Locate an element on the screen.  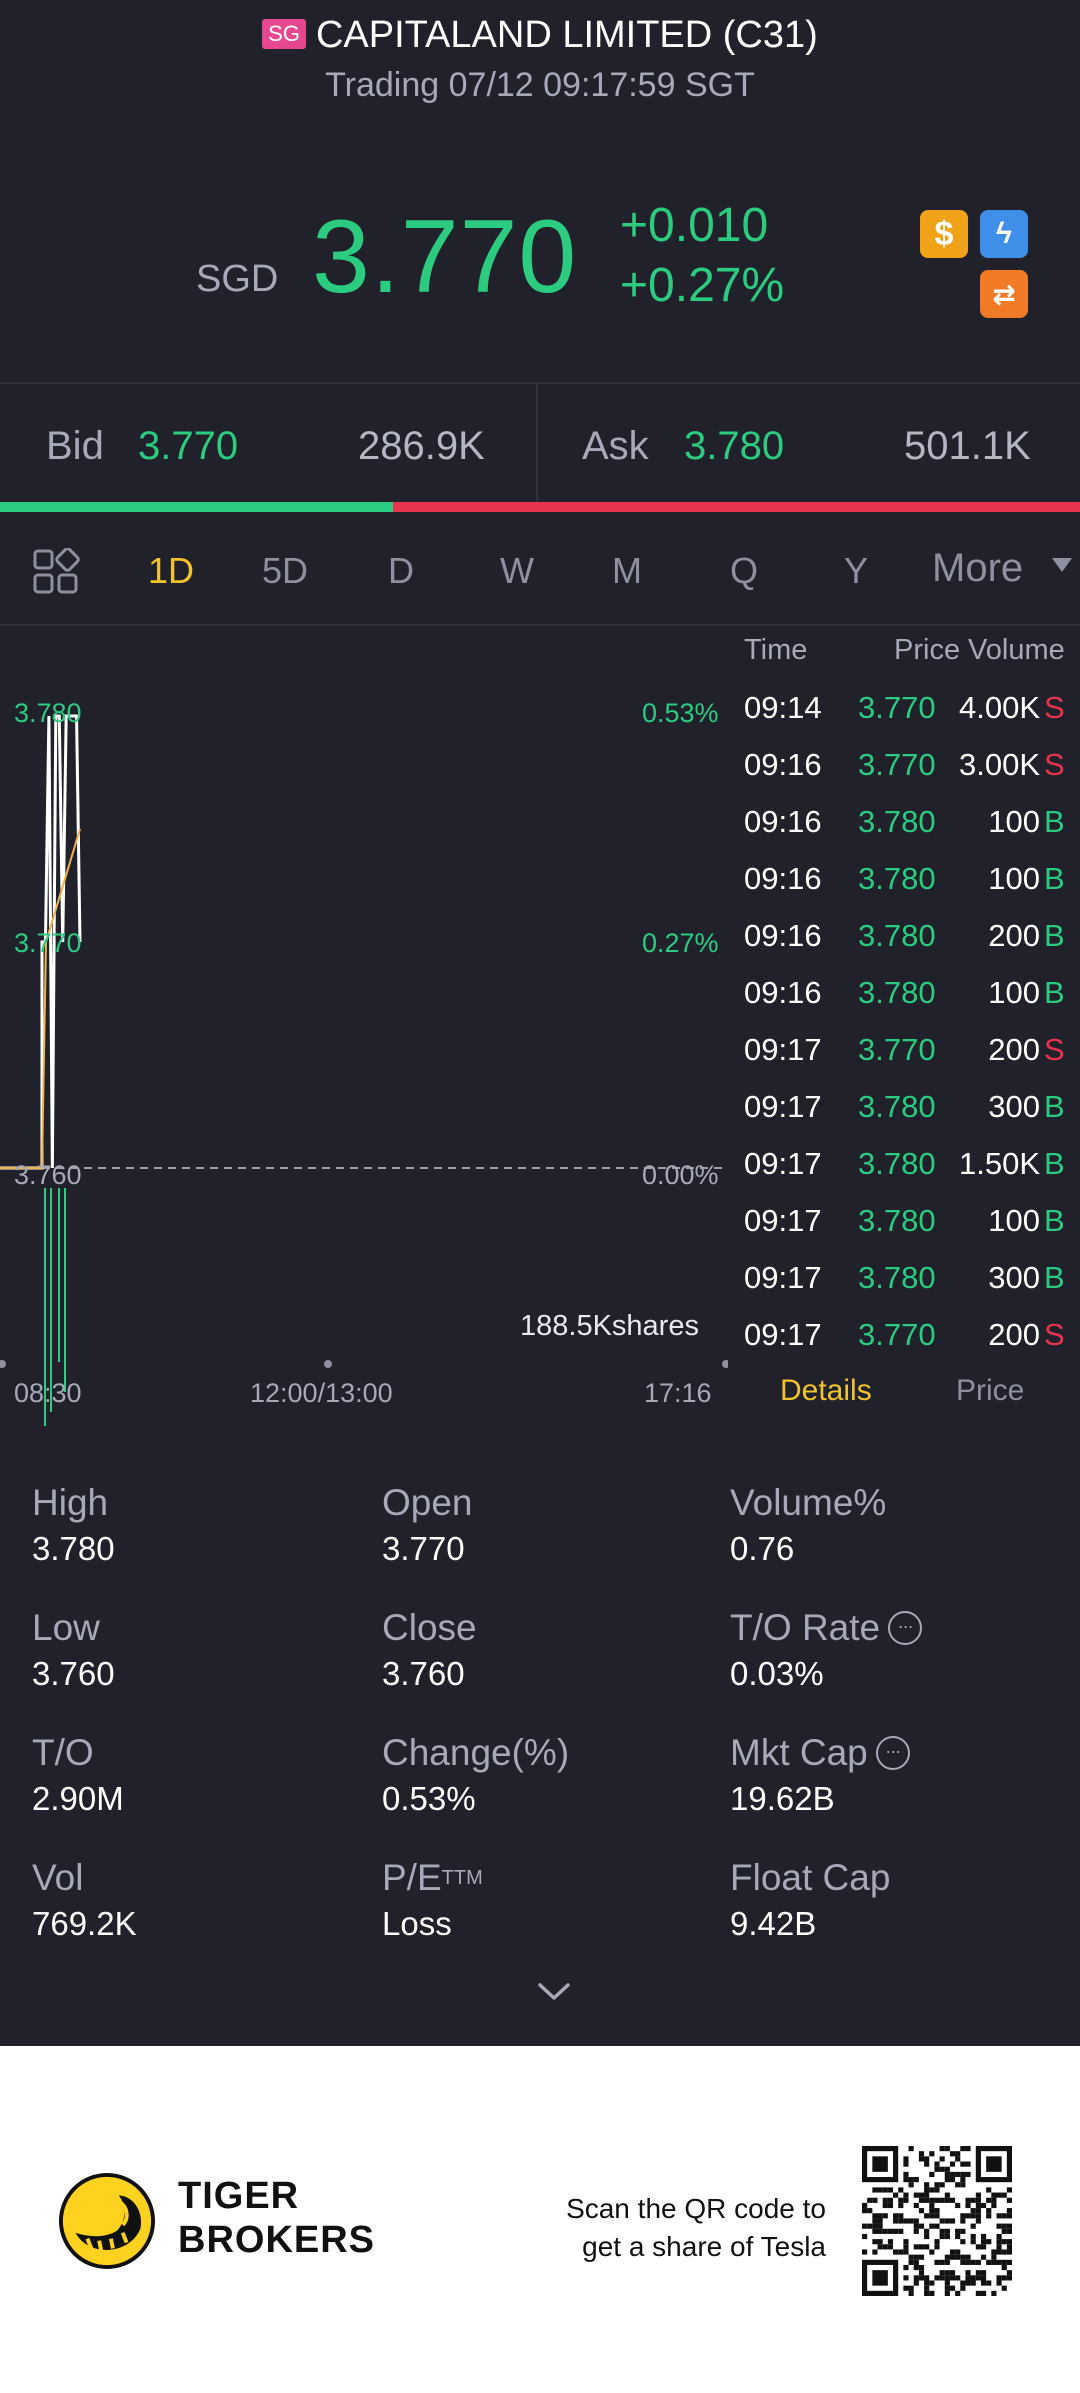
bid-ask-separator is located at coordinates (537, 443).